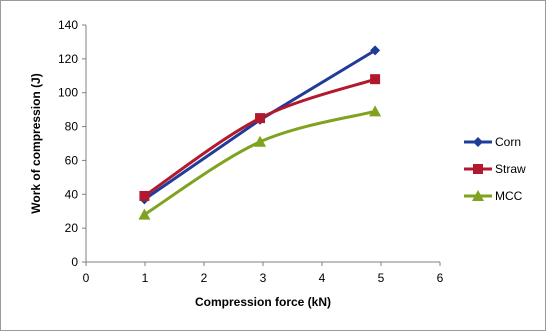 This screenshot has height=331, width=546. What do you see at coordinates (322, 278) in the screenshot?
I see `x-tick-label: 4` at bounding box center [322, 278].